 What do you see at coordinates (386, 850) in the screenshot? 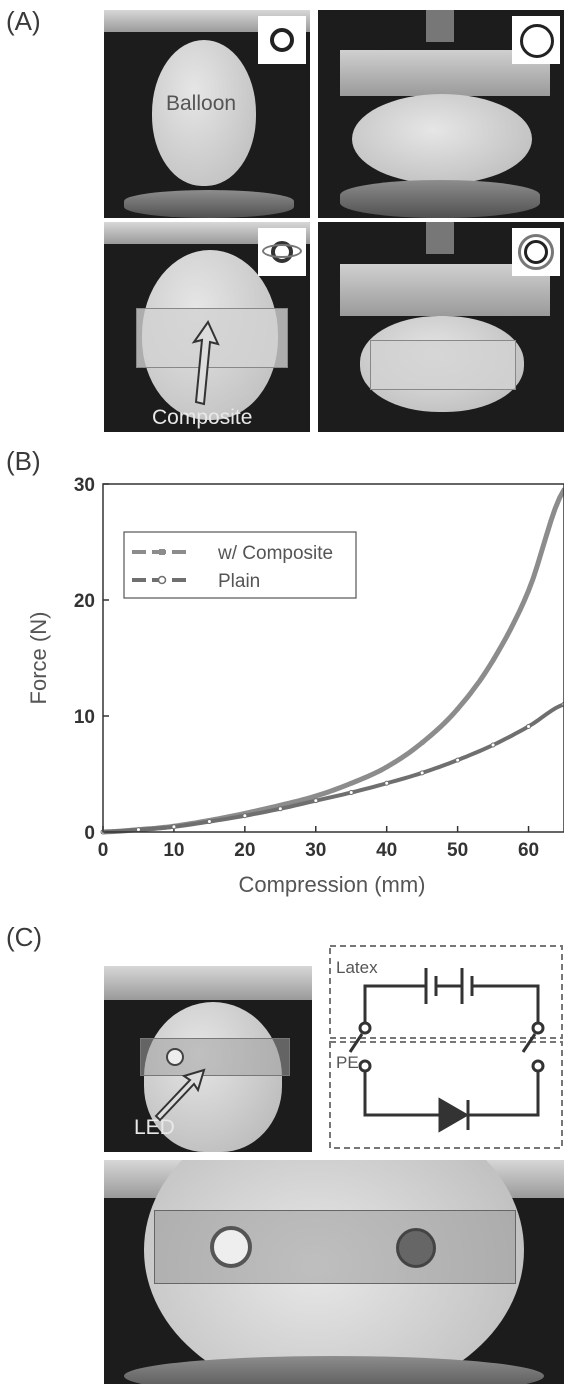
I see `x-tick-label: 40` at bounding box center [386, 850].